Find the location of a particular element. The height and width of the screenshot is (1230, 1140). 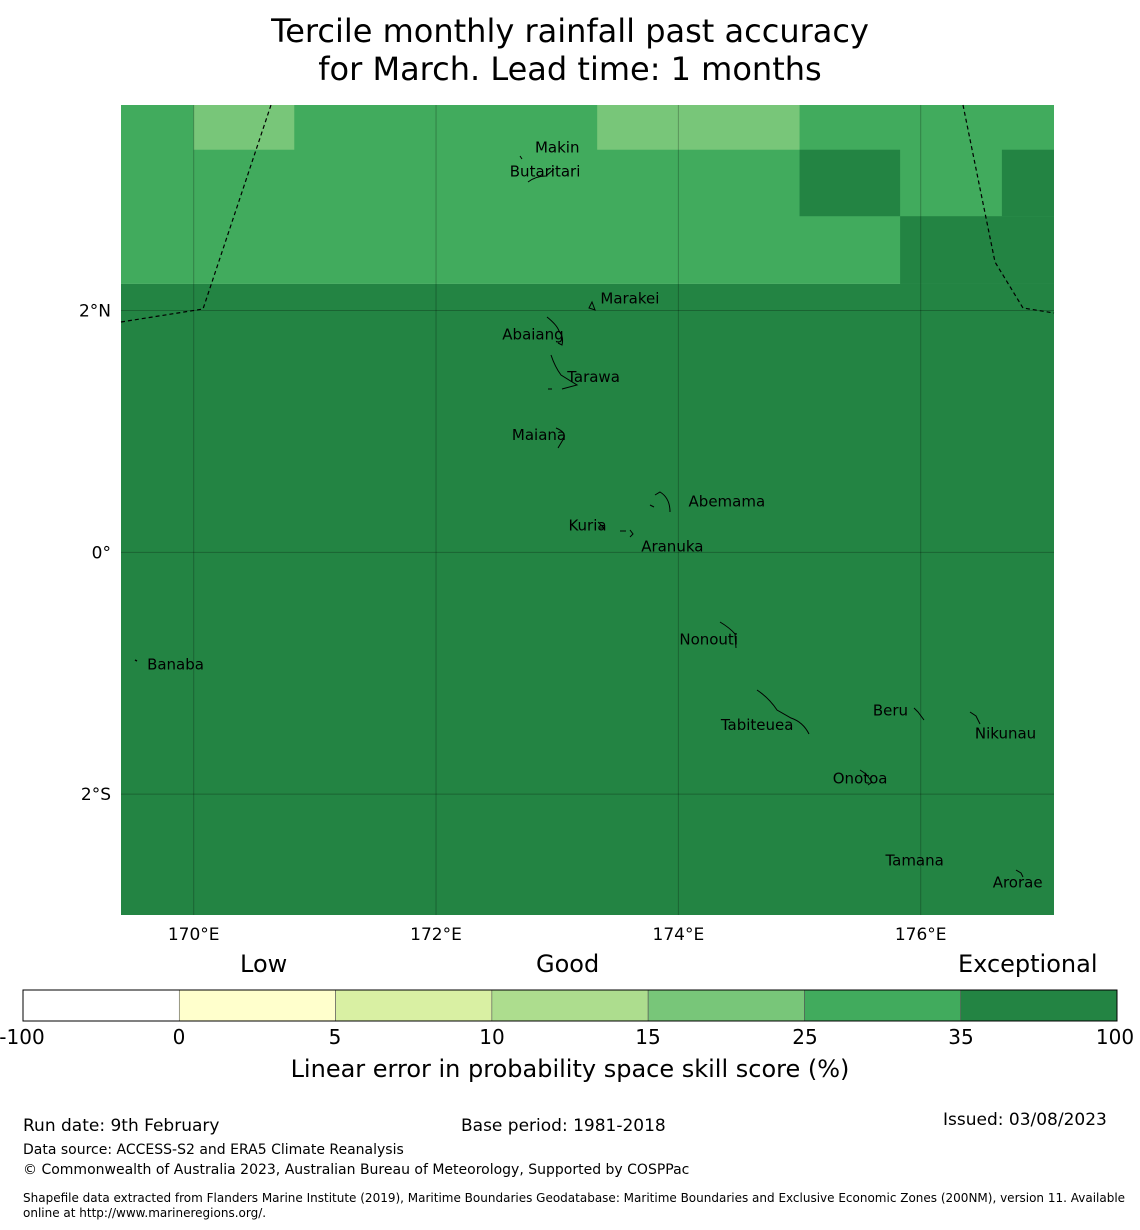

colorbar-tick: 0 is located at coordinates (179, 1037).